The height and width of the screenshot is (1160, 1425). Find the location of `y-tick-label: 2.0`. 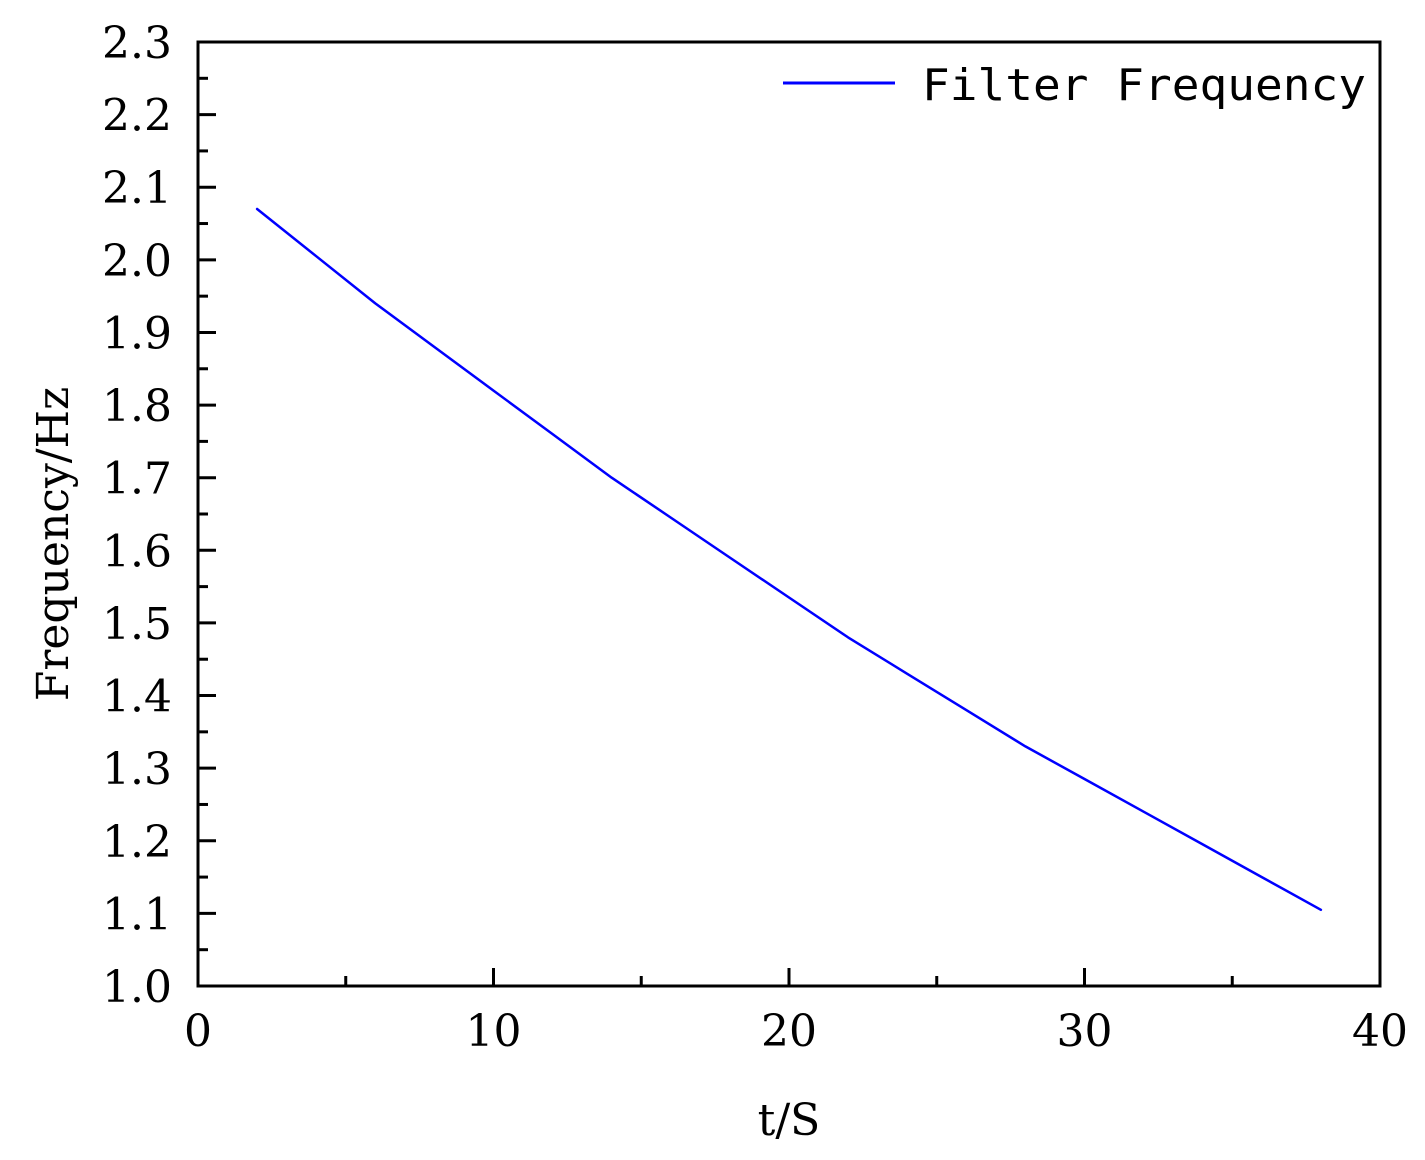

y-tick-label: 2.0 is located at coordinates (137, 261).